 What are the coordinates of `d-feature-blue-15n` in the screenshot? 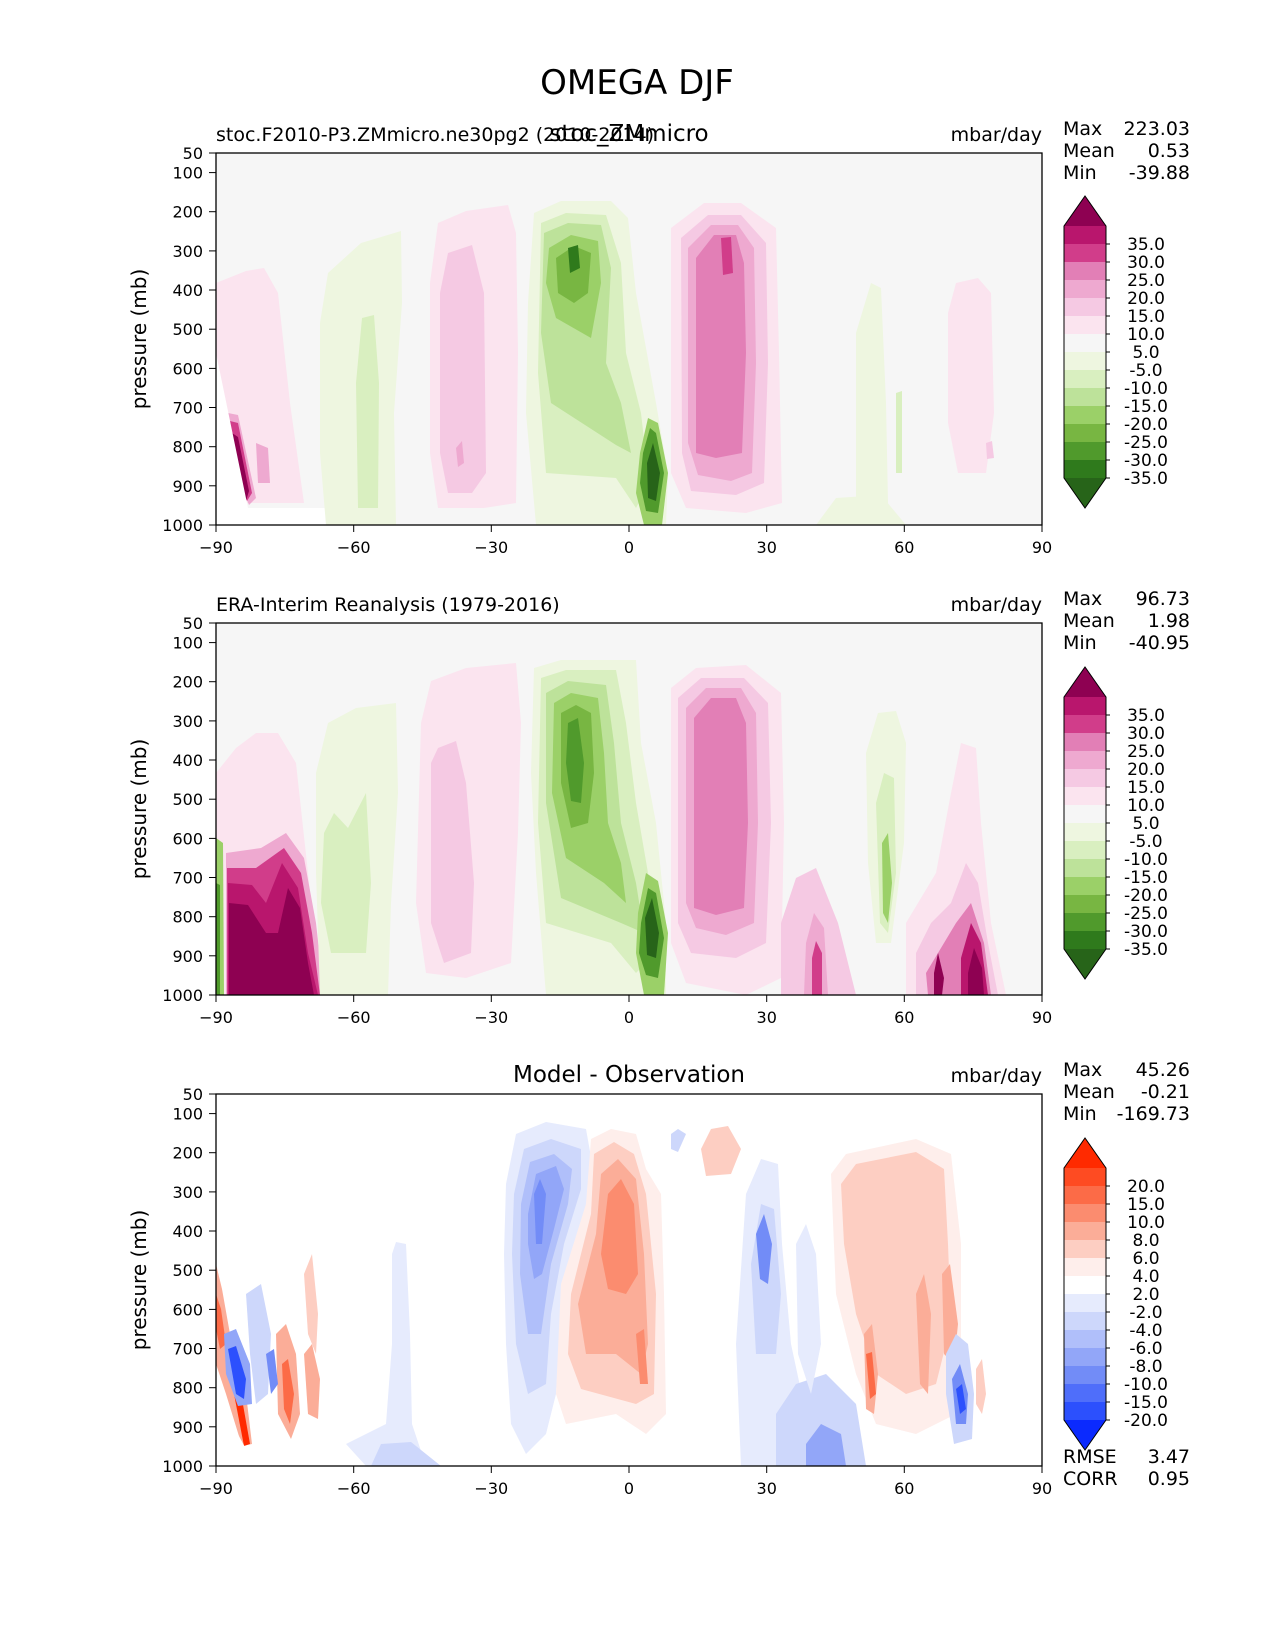 It's located at (678, 1140).